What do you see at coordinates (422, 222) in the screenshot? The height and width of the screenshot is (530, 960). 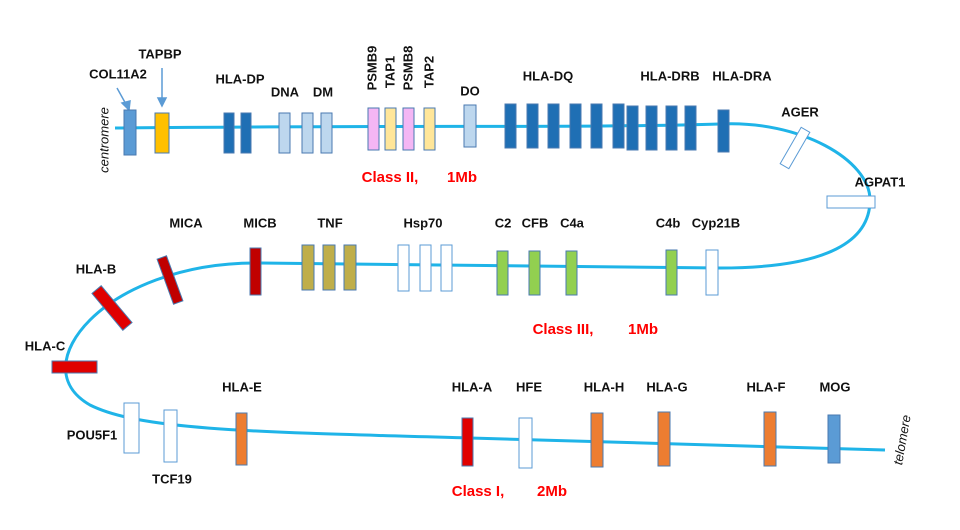 I see `gene-label: Hsp70` at bounding box center [422, 222].